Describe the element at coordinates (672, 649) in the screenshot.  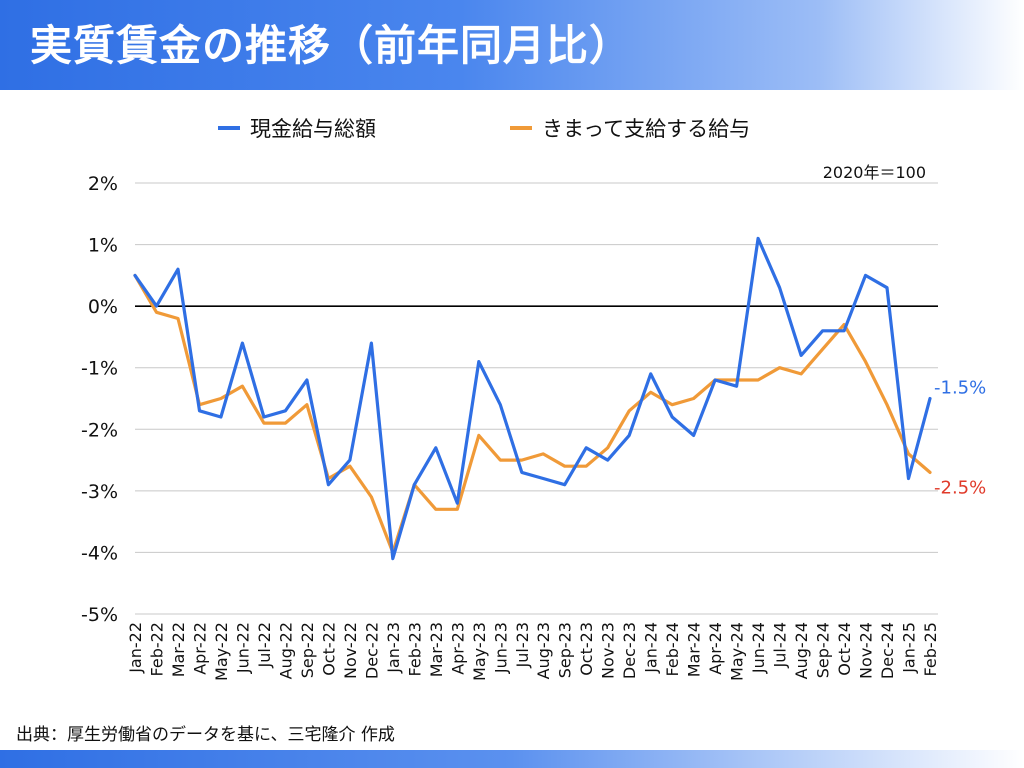
I see `x-tick-label: Feb-24` at that location.